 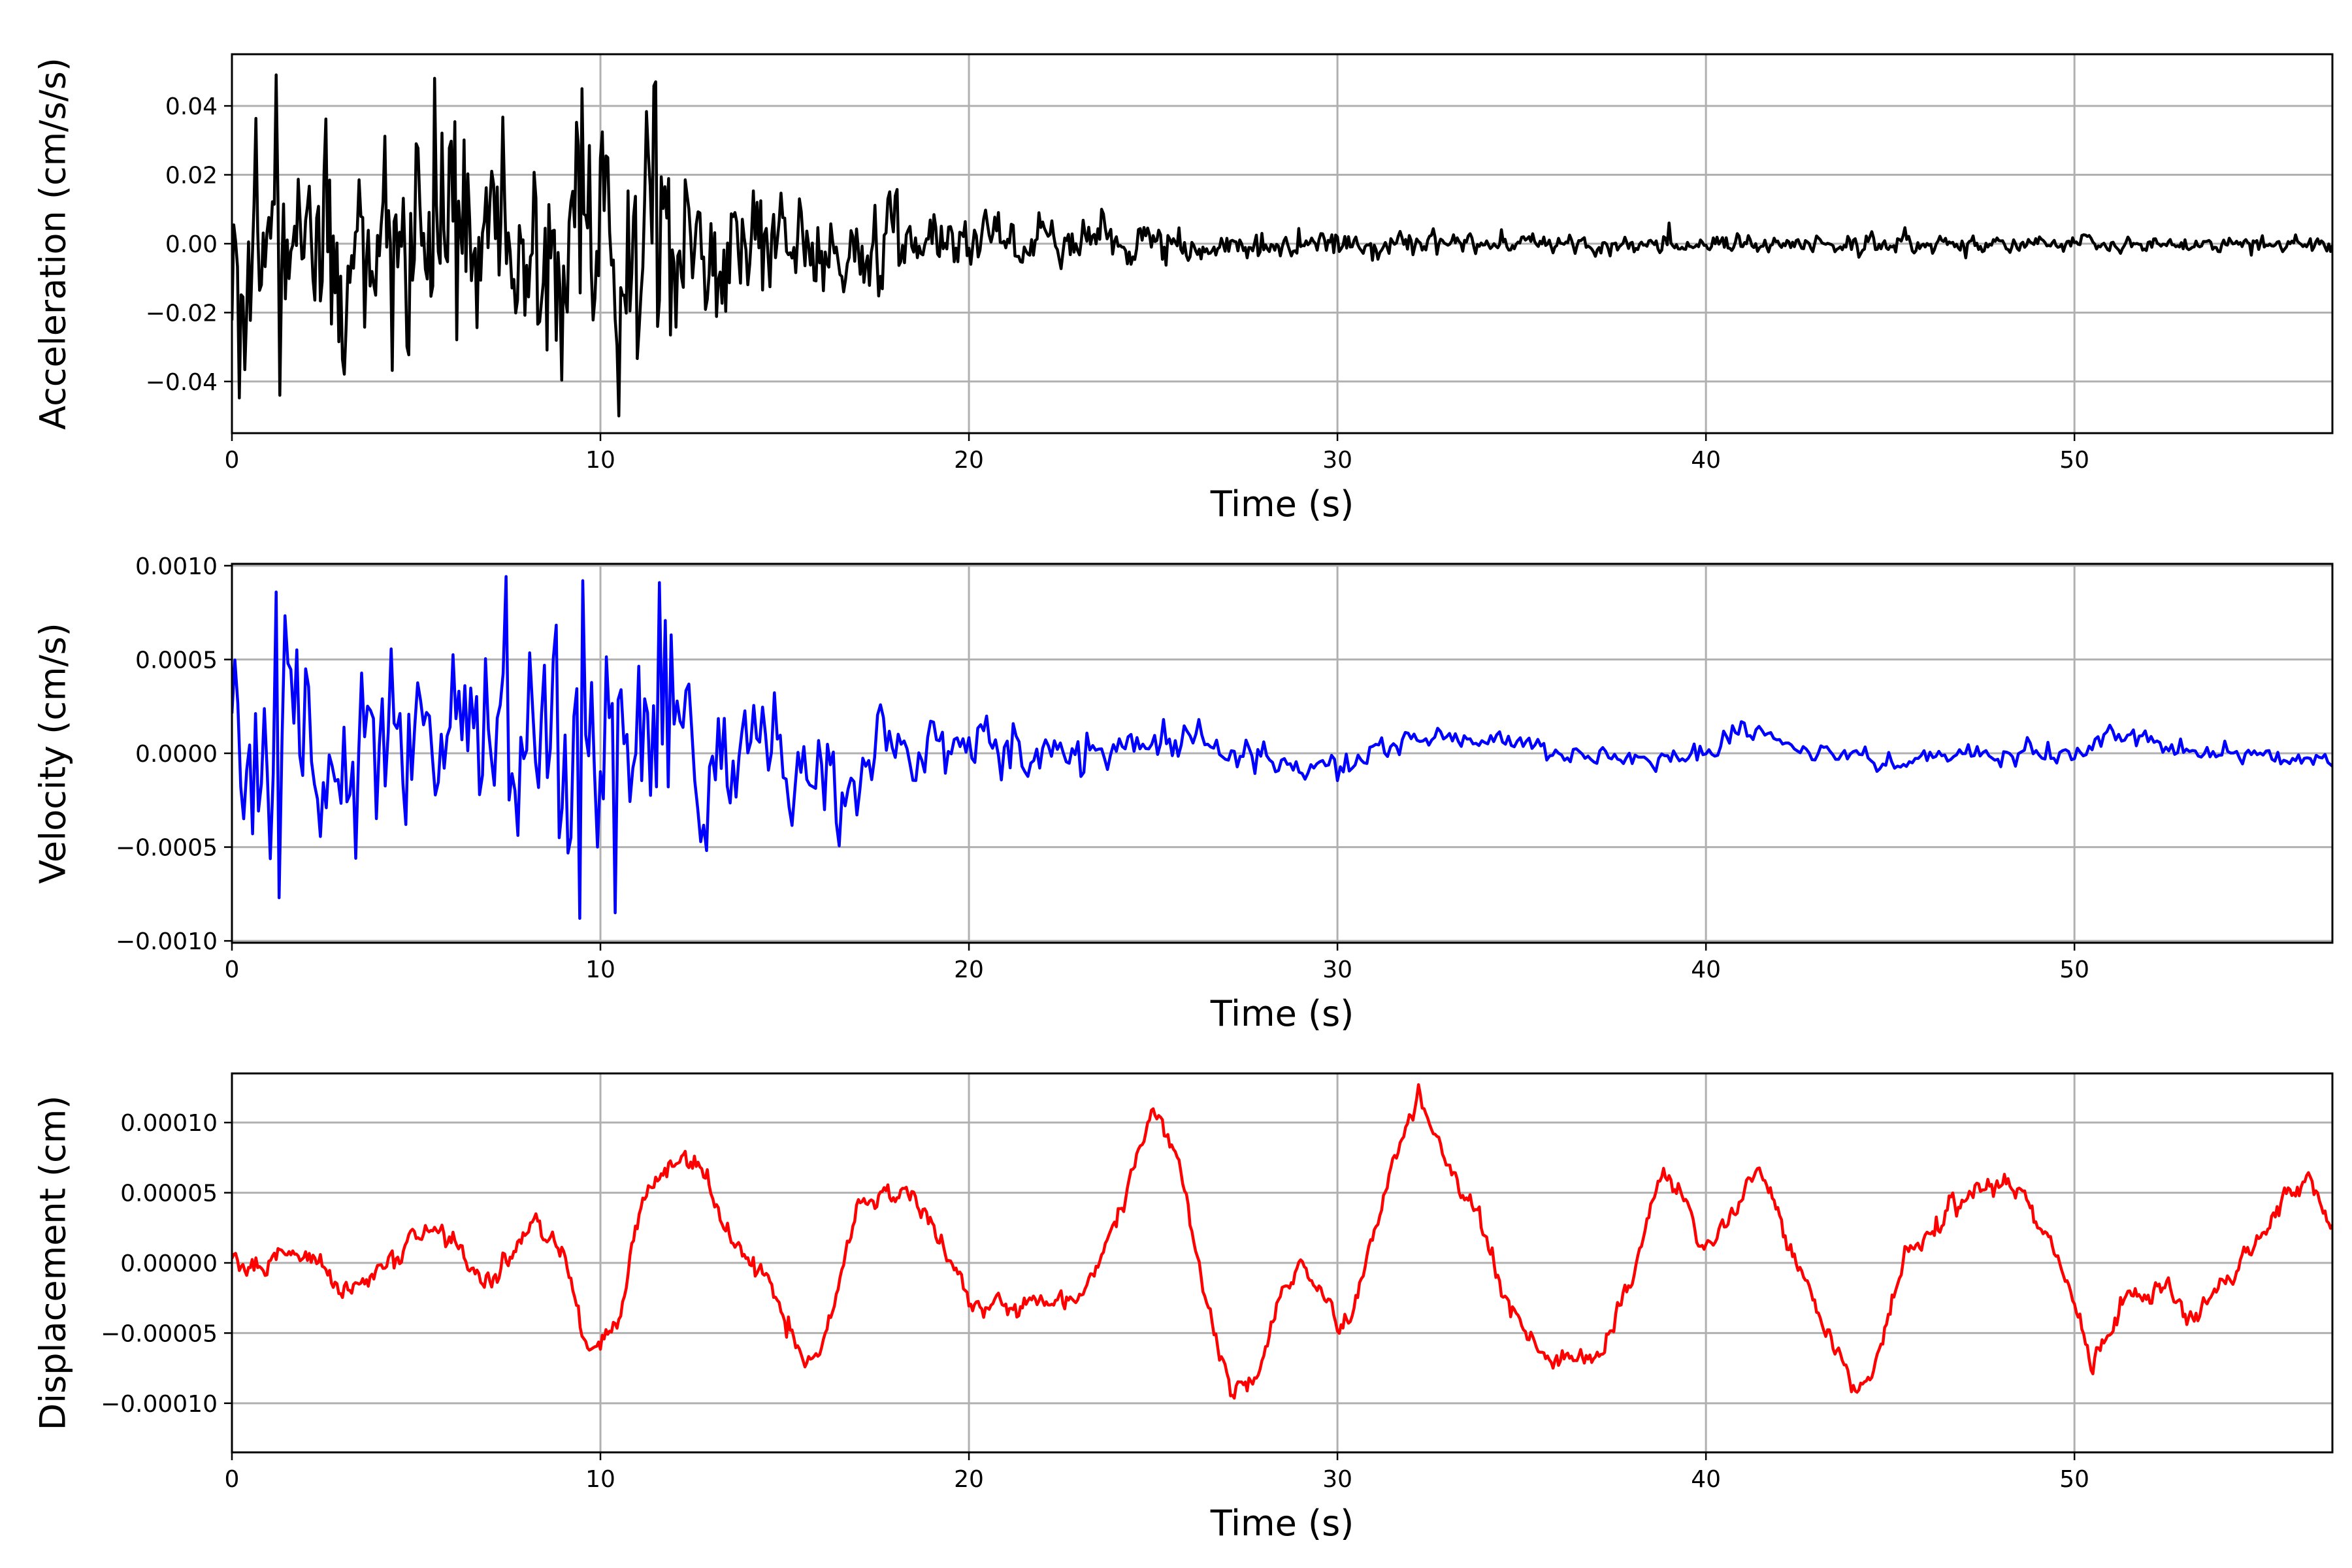 I want to click on velocity-x-tick-label: 50, so click(x=2074, y=969).